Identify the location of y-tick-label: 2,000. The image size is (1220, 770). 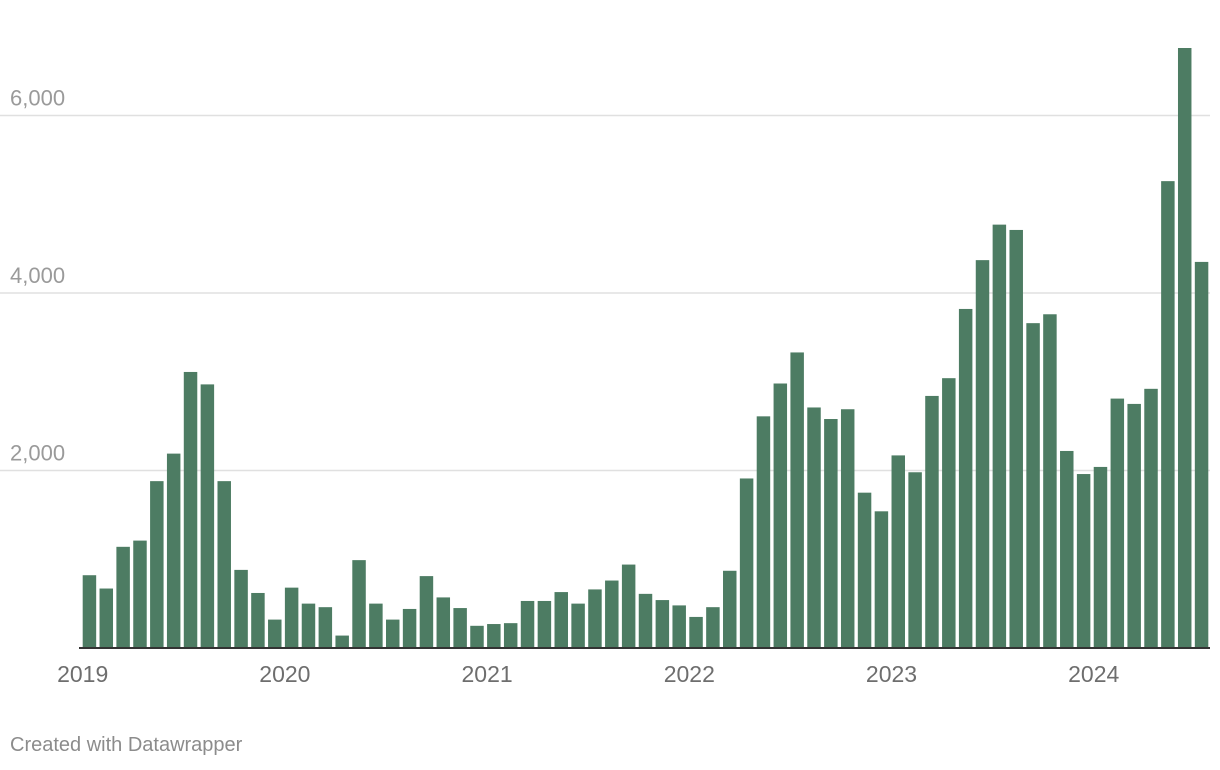
(37, 452).